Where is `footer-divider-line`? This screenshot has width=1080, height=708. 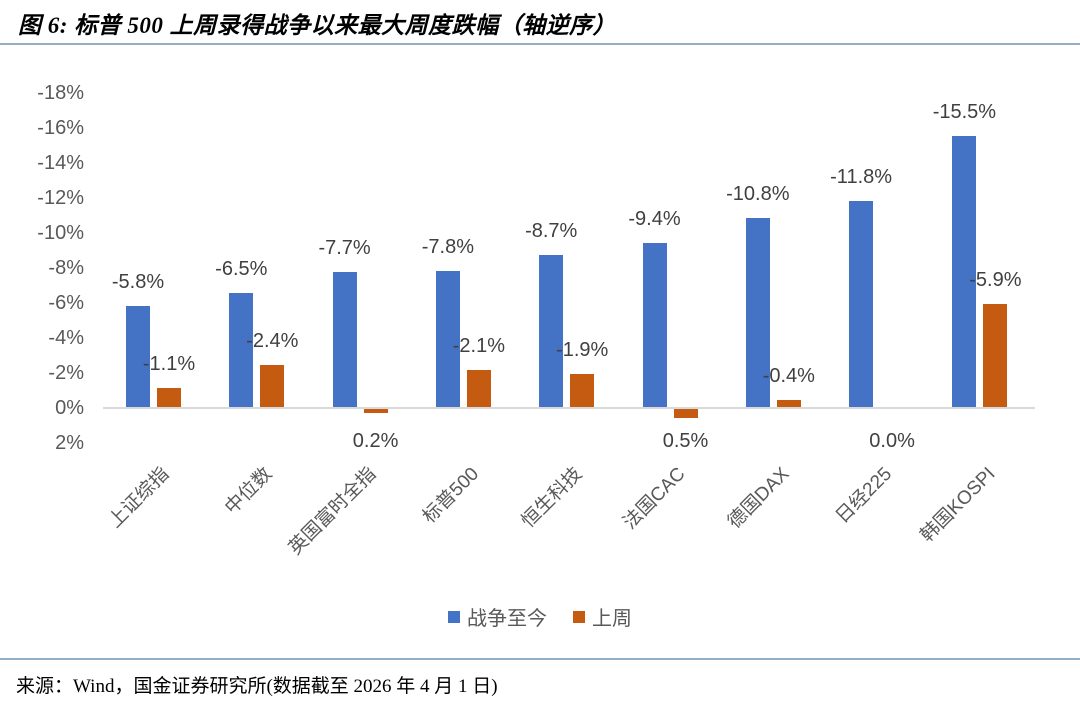 footer-divider-line is located at coordinates (540, 659).